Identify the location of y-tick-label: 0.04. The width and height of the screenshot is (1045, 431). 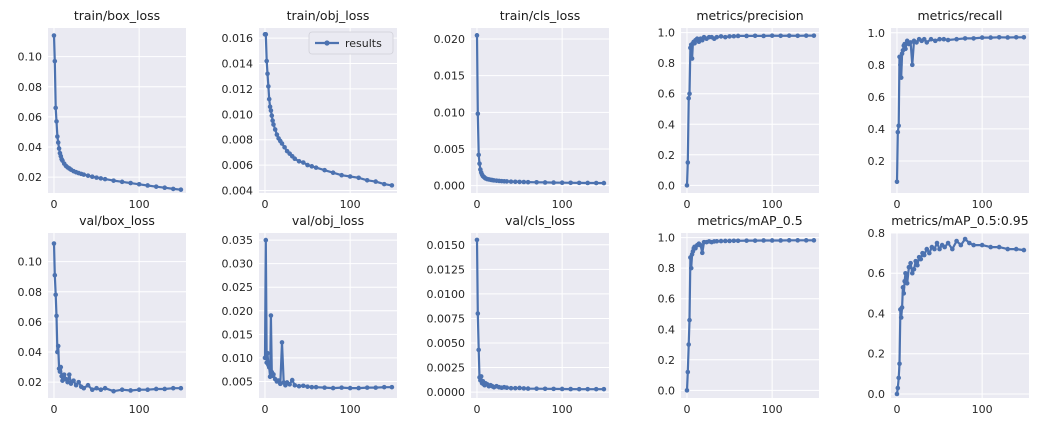
(30, 352).